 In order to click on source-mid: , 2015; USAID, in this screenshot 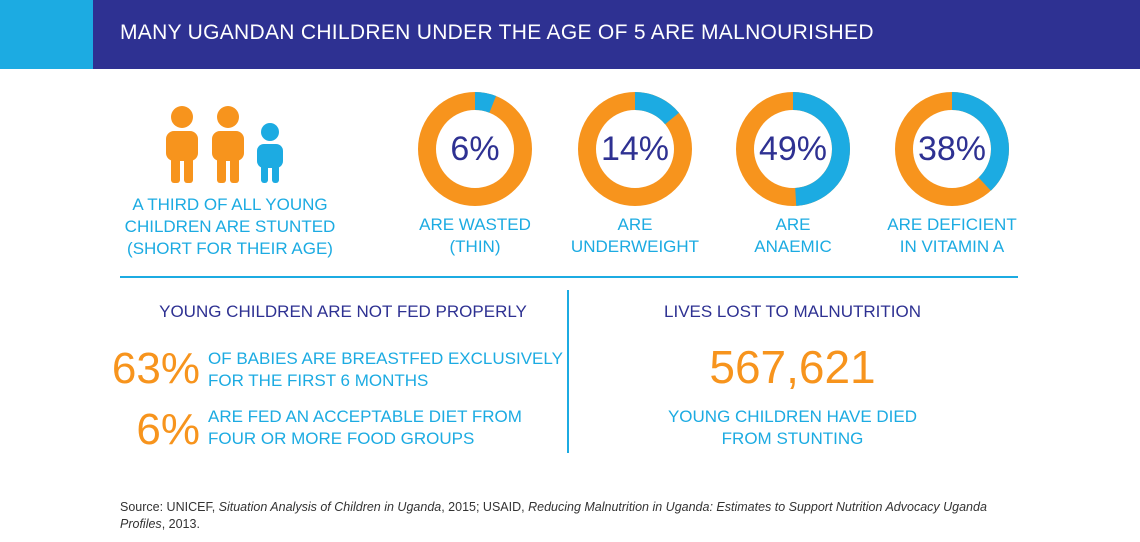, I will do `click(485, 507)`.